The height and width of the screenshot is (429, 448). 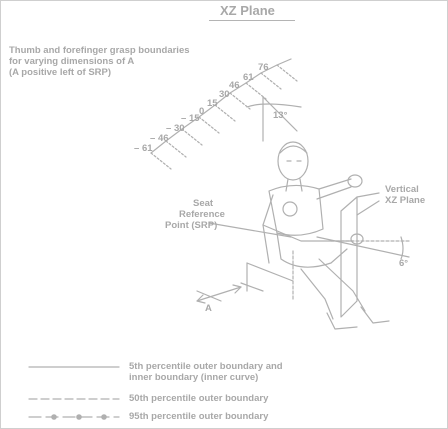 What do you see at coordinates (250, 230) in the screenshot?
I see `srp-leader-line` at bounding box center [250, 230].